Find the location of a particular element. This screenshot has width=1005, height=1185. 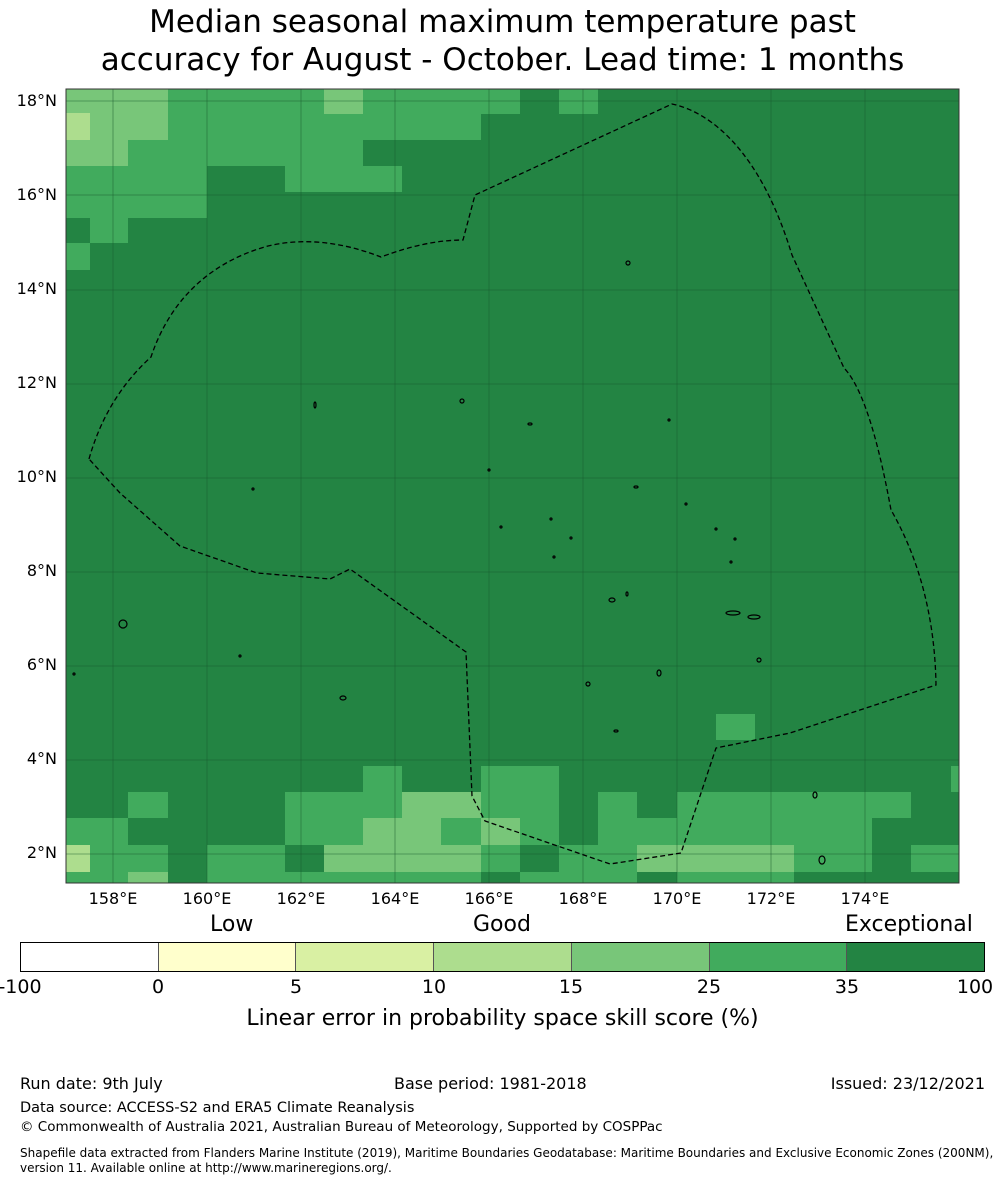

lat-label: 18°N is located at coordinates (36, 100).